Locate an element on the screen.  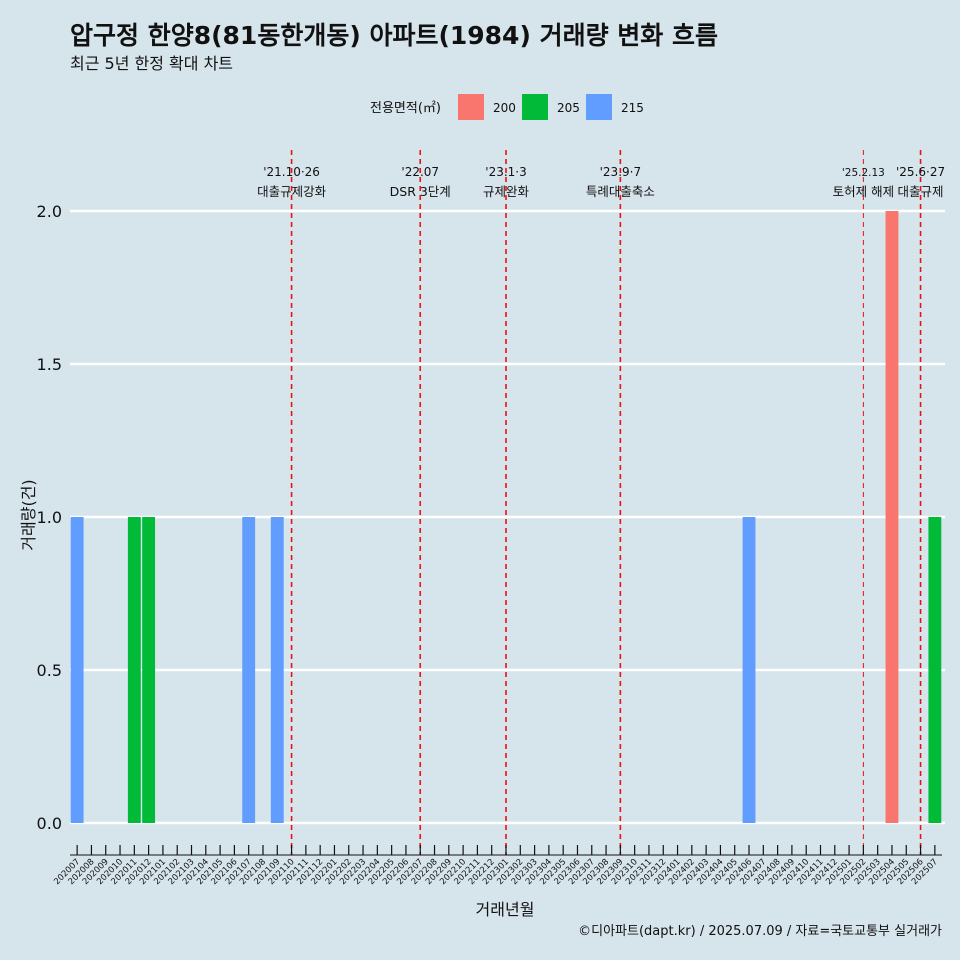
event-date: '23.9·7 is located at coordinates (620, 172).